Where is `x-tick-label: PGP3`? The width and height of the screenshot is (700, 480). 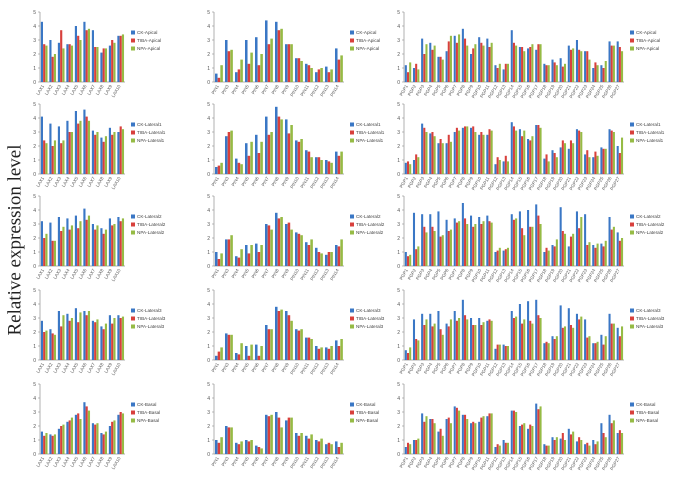
x-tick-label: PGP3 is located at coordinates (420, 182).